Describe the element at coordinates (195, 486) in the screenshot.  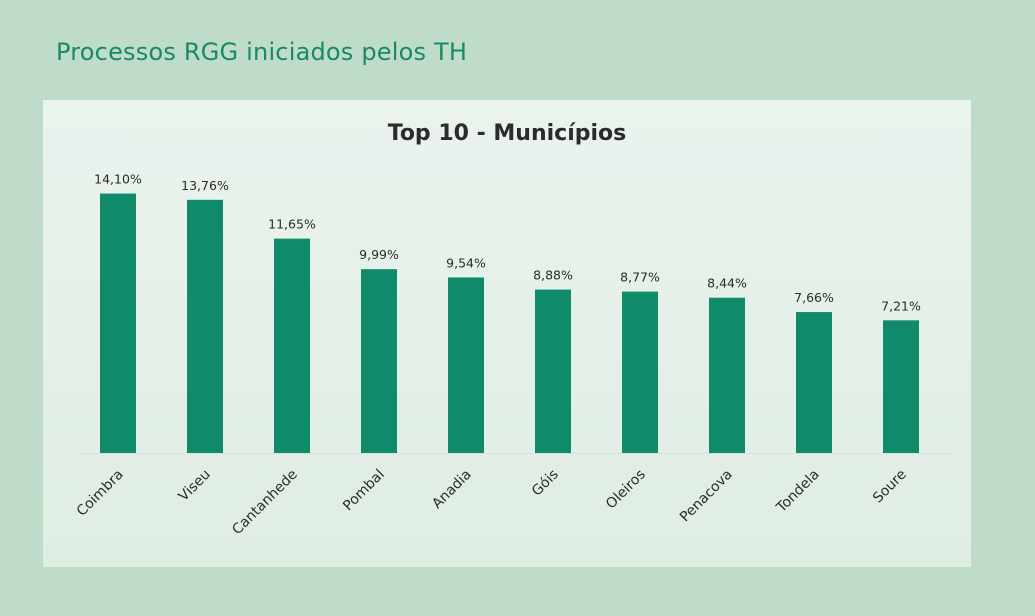
I see `x-tick-label: Viseu` at that location.